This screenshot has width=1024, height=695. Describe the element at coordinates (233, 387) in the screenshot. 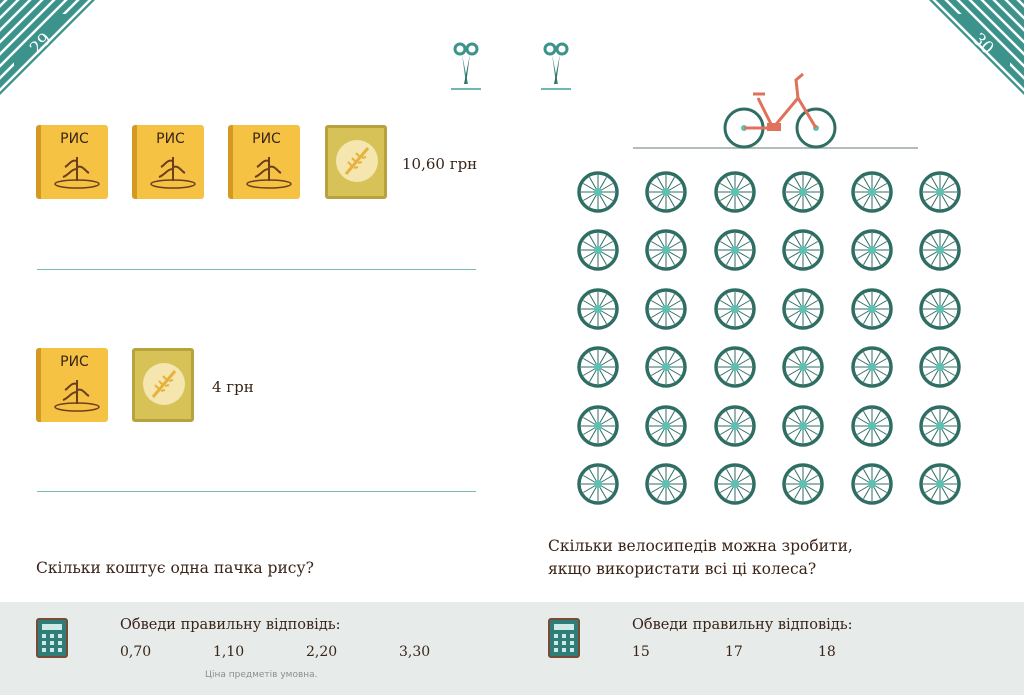

I see `price-row2: 4 грн` at that location.